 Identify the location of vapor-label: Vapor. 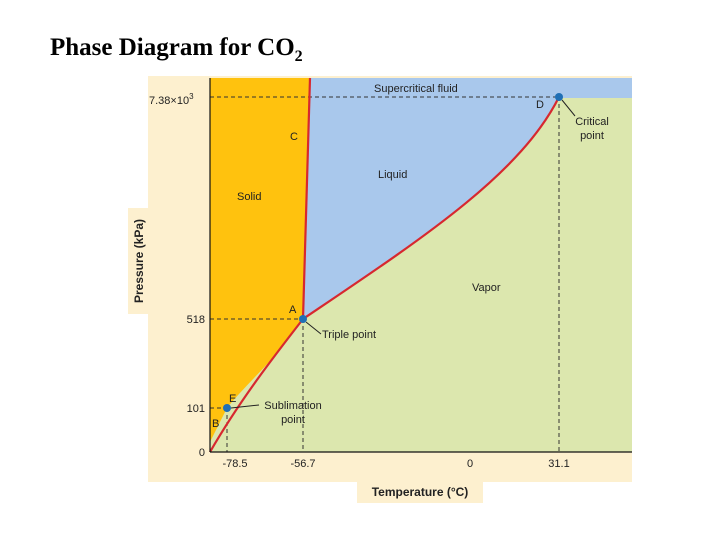
(486, 288).